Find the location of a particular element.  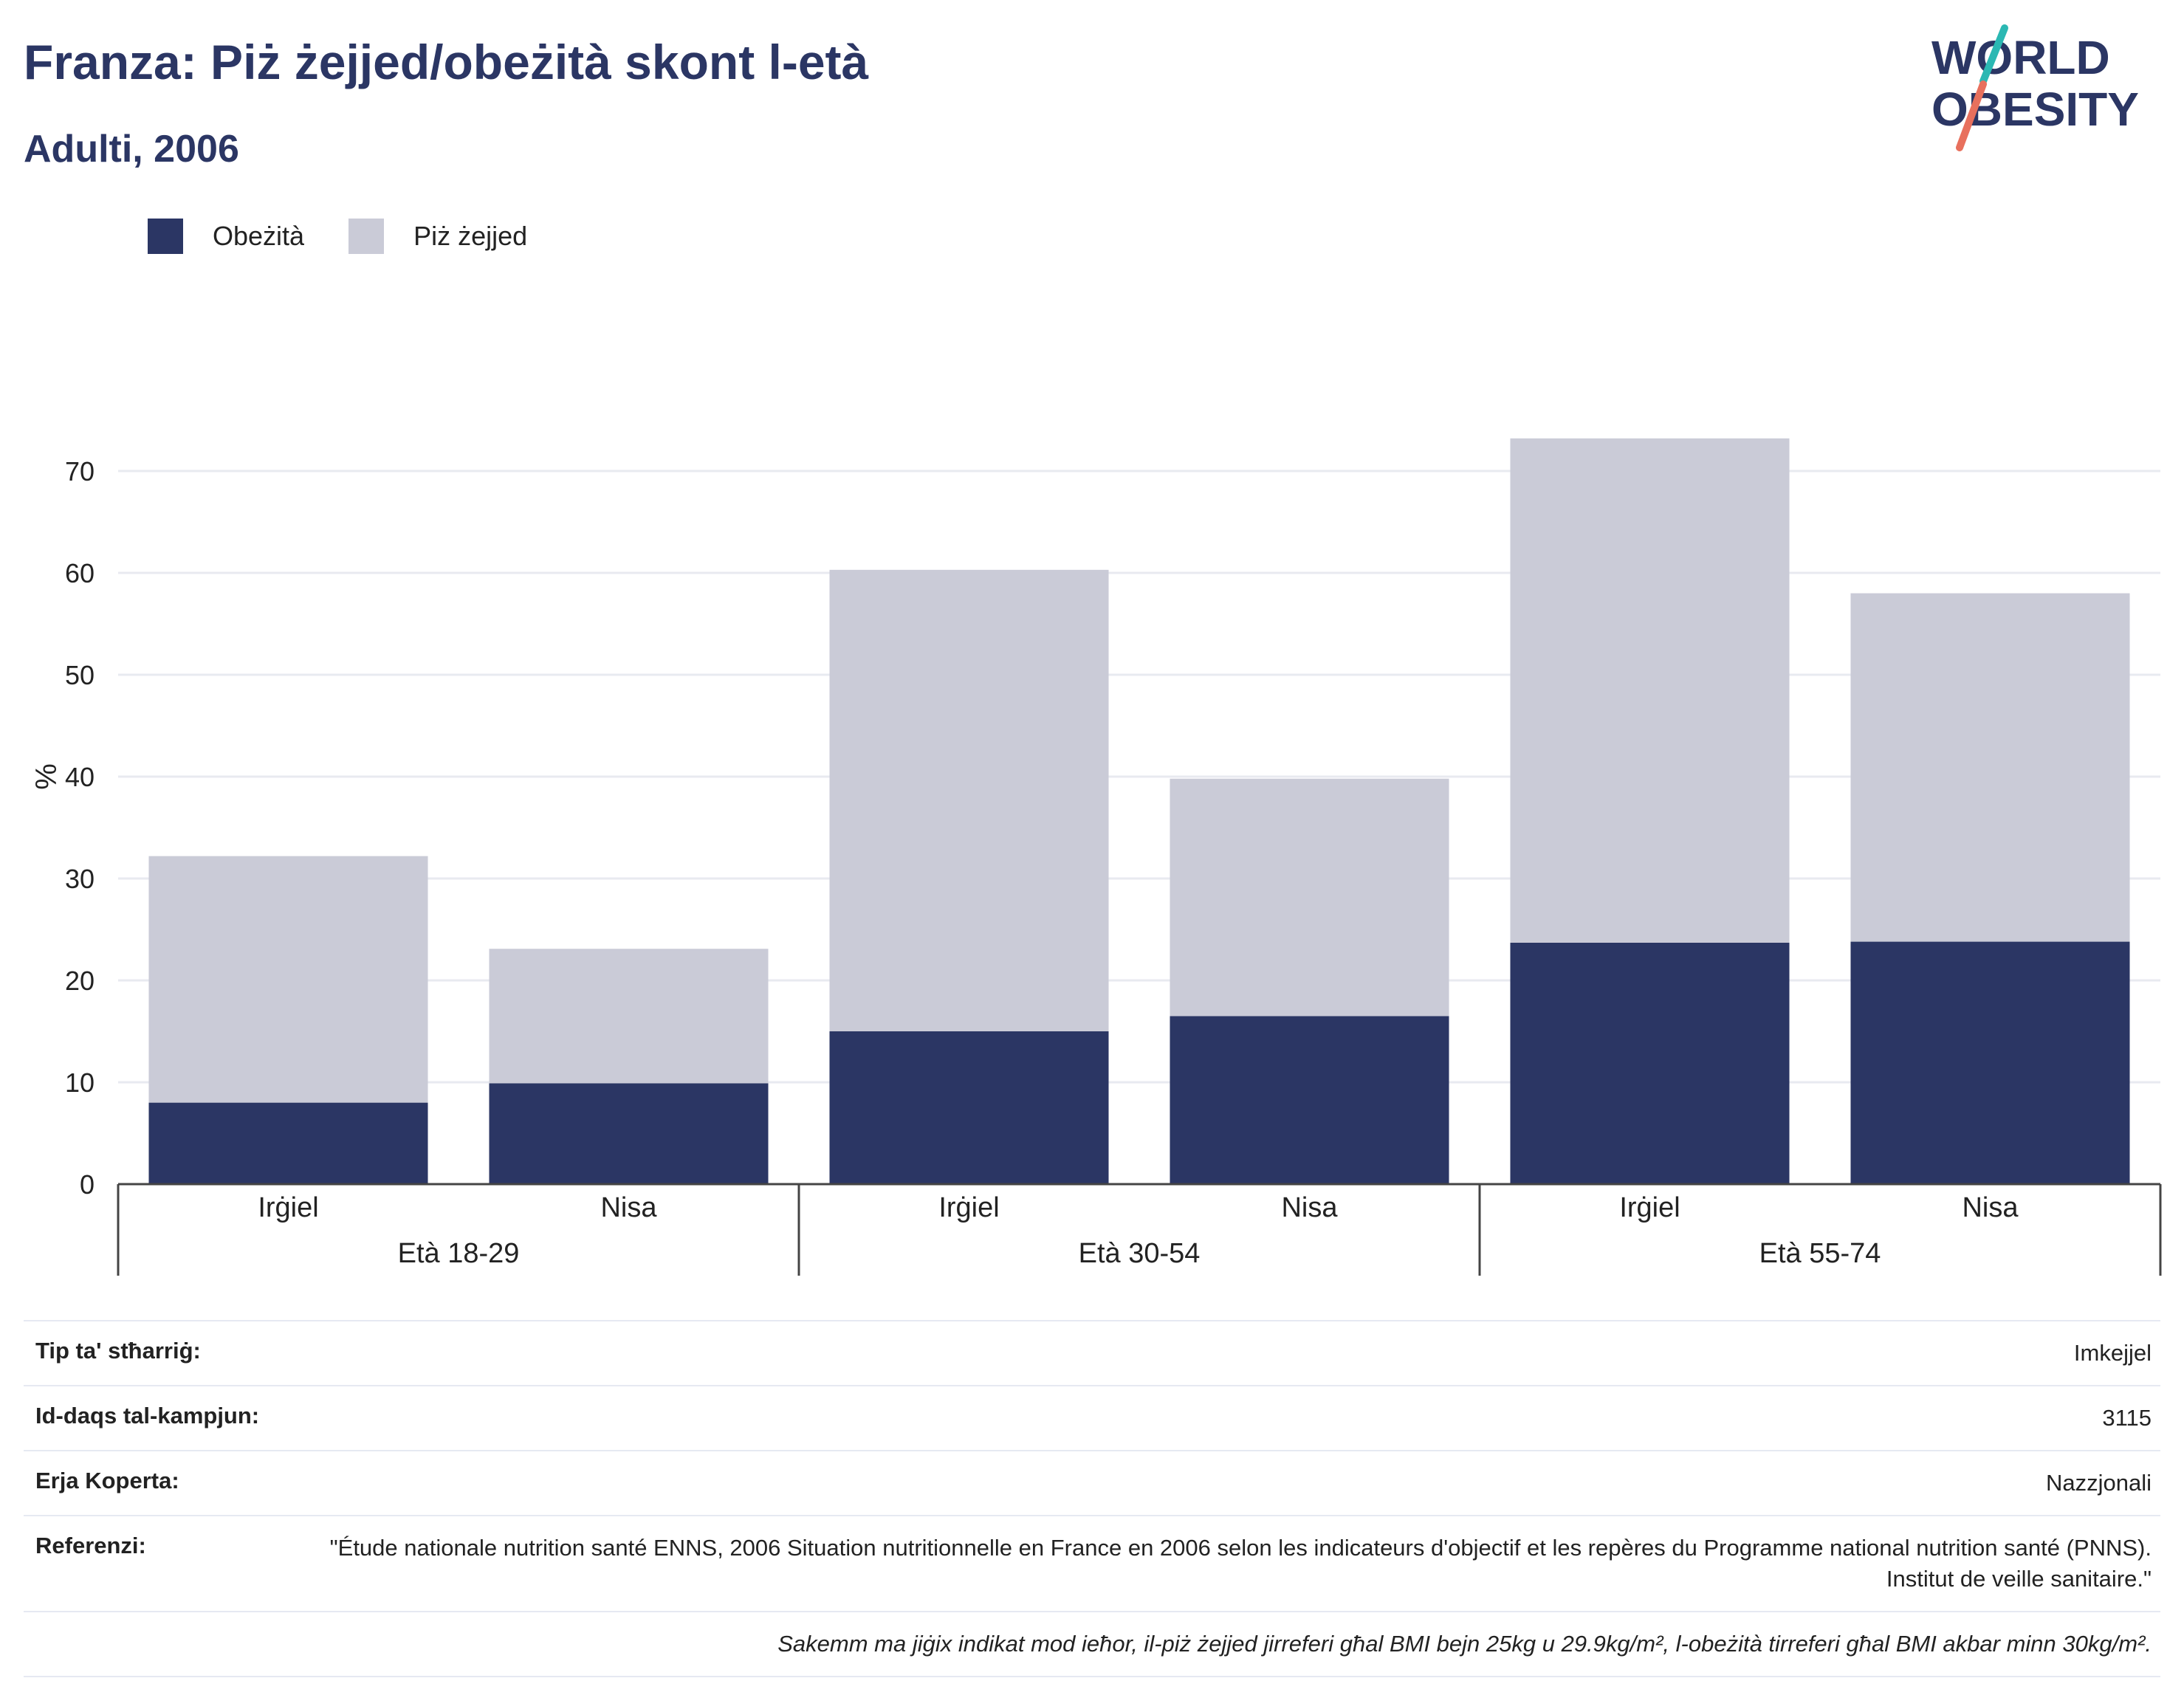

y-tick-label: 40 is located at coordinates (80, 777).